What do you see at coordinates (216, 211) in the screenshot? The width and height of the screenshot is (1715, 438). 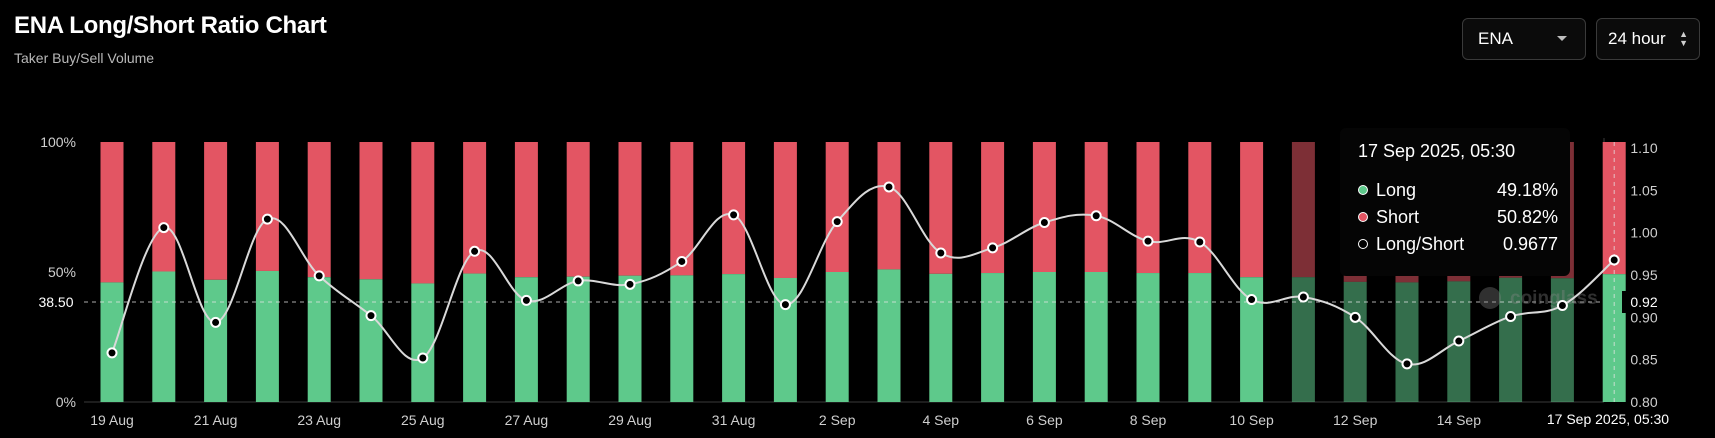 I see `bar-short-21-aug` at bounding box center [216, 211].